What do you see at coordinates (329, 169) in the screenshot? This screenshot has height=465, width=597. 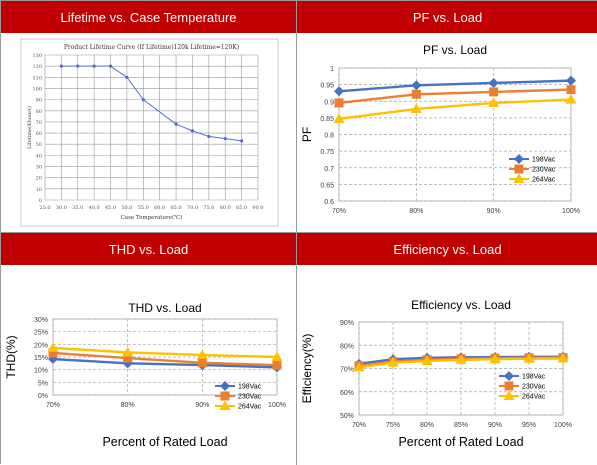 I see `y-tick-label: 0.7` at bounding box center [329, 169].